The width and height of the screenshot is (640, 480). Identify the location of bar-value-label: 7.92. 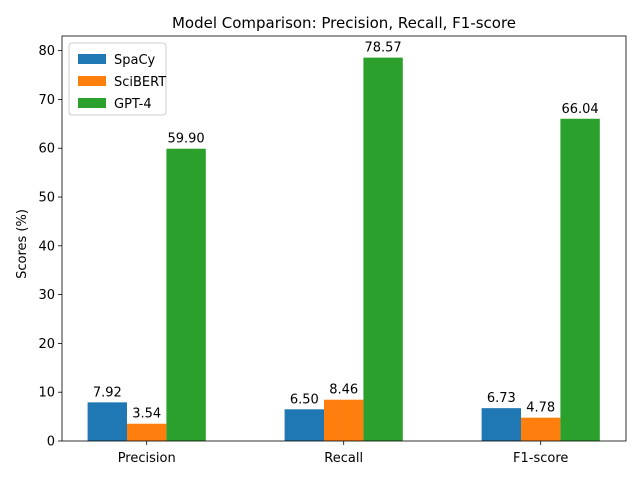
(107, 392).